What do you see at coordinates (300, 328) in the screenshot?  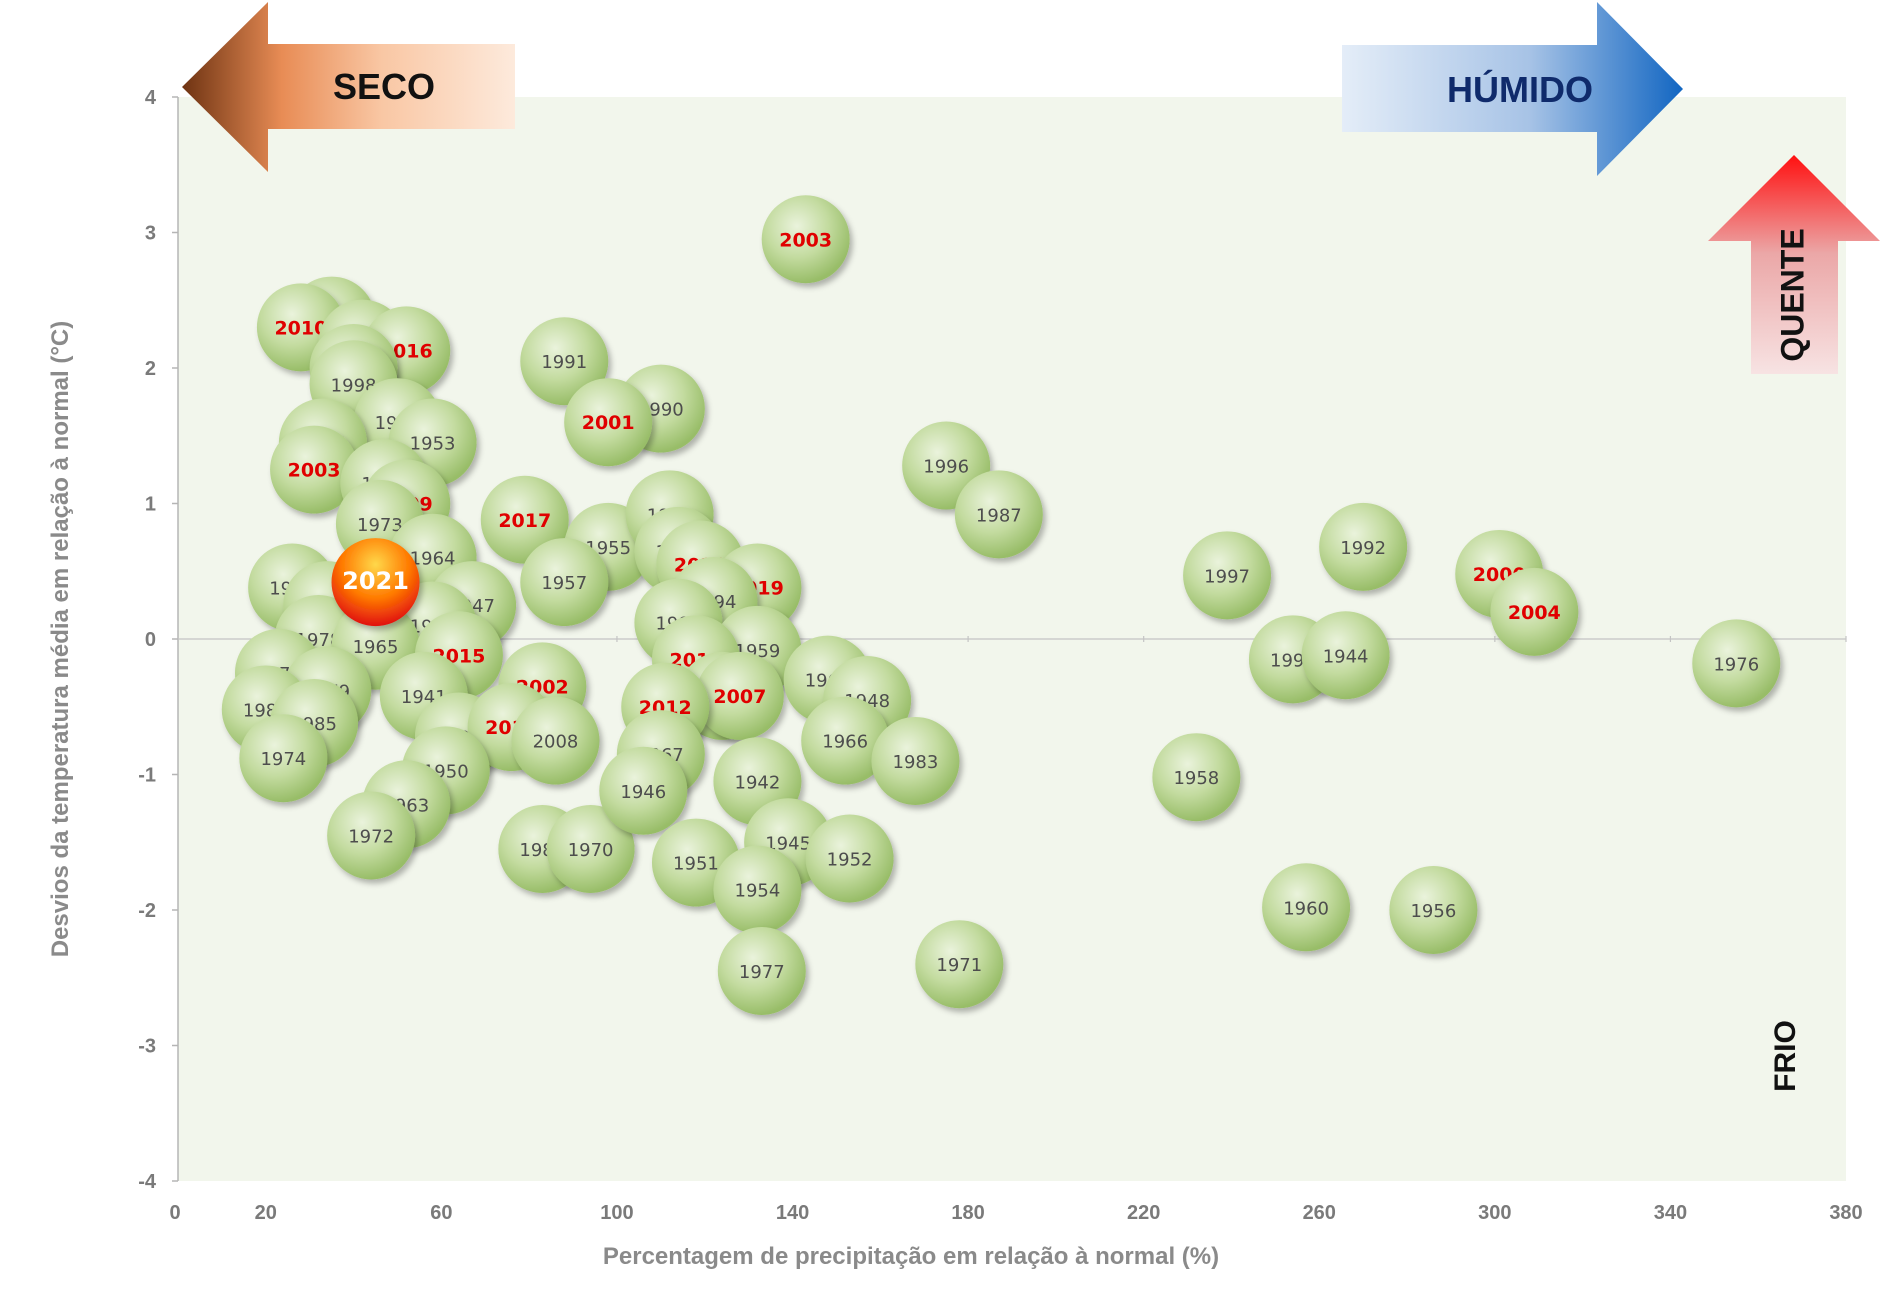 I see `bubble-label: 2010` at bounding box center [300, 328].